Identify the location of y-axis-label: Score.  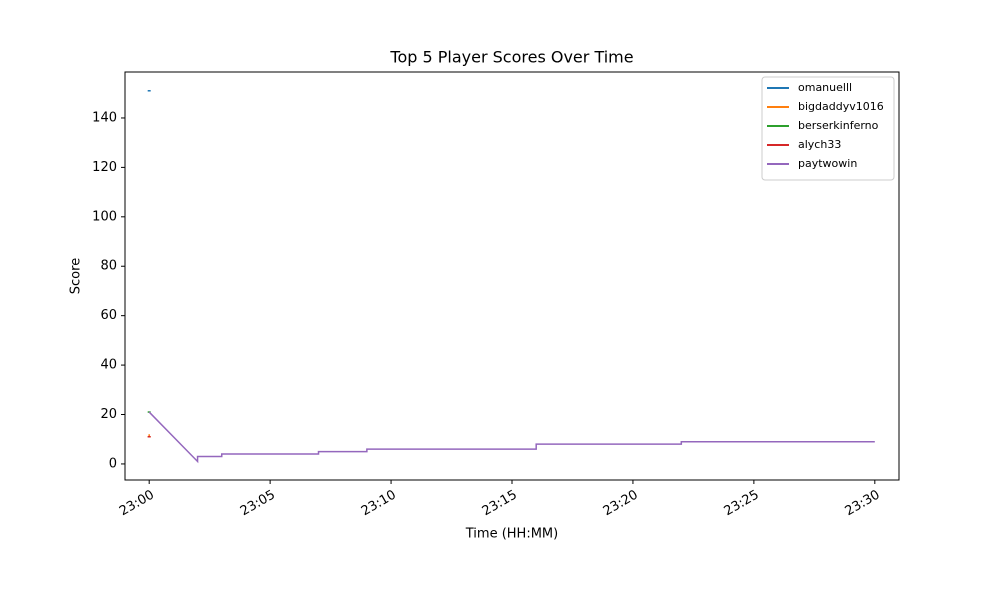
(76, 276).